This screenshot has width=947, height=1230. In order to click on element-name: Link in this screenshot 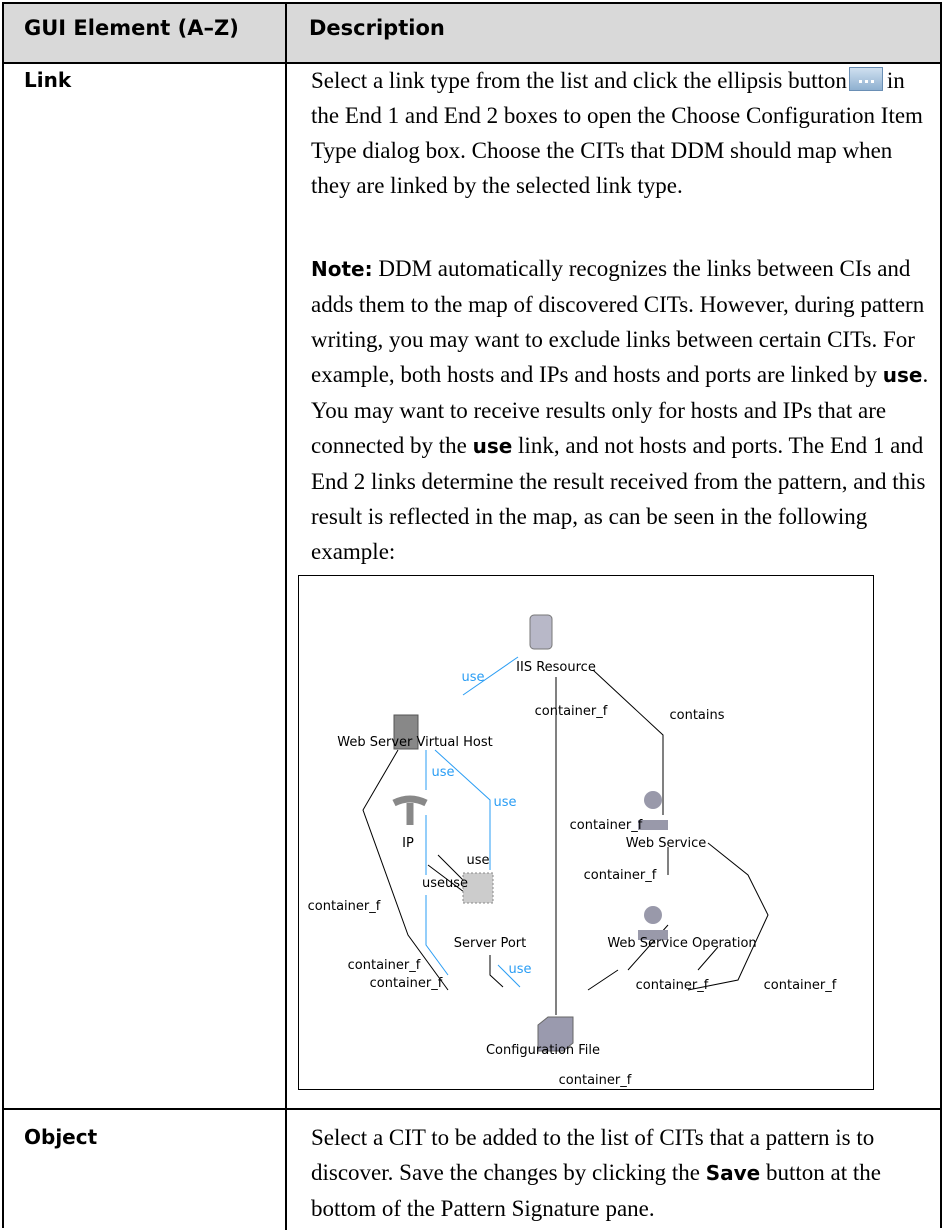, I will do `click(48, 80)`.